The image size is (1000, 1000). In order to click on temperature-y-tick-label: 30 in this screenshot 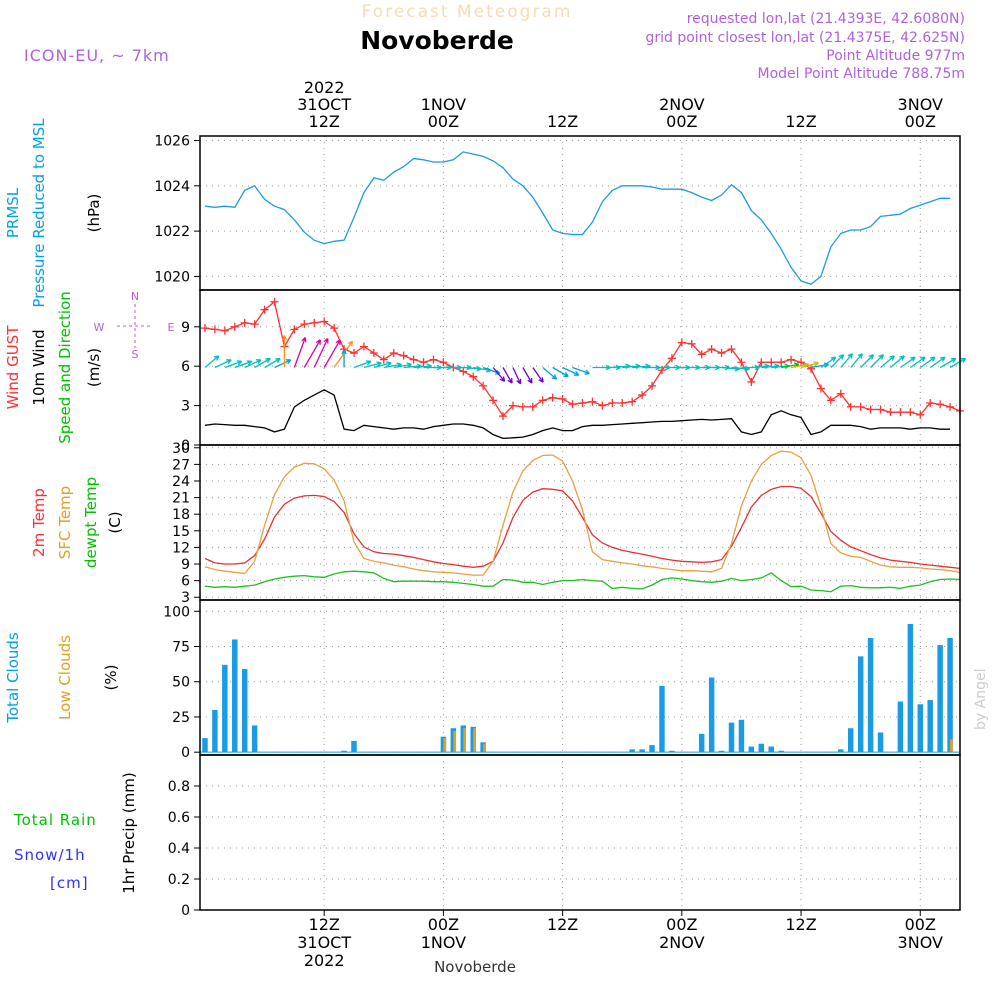, I will do `click(181, 449)`.